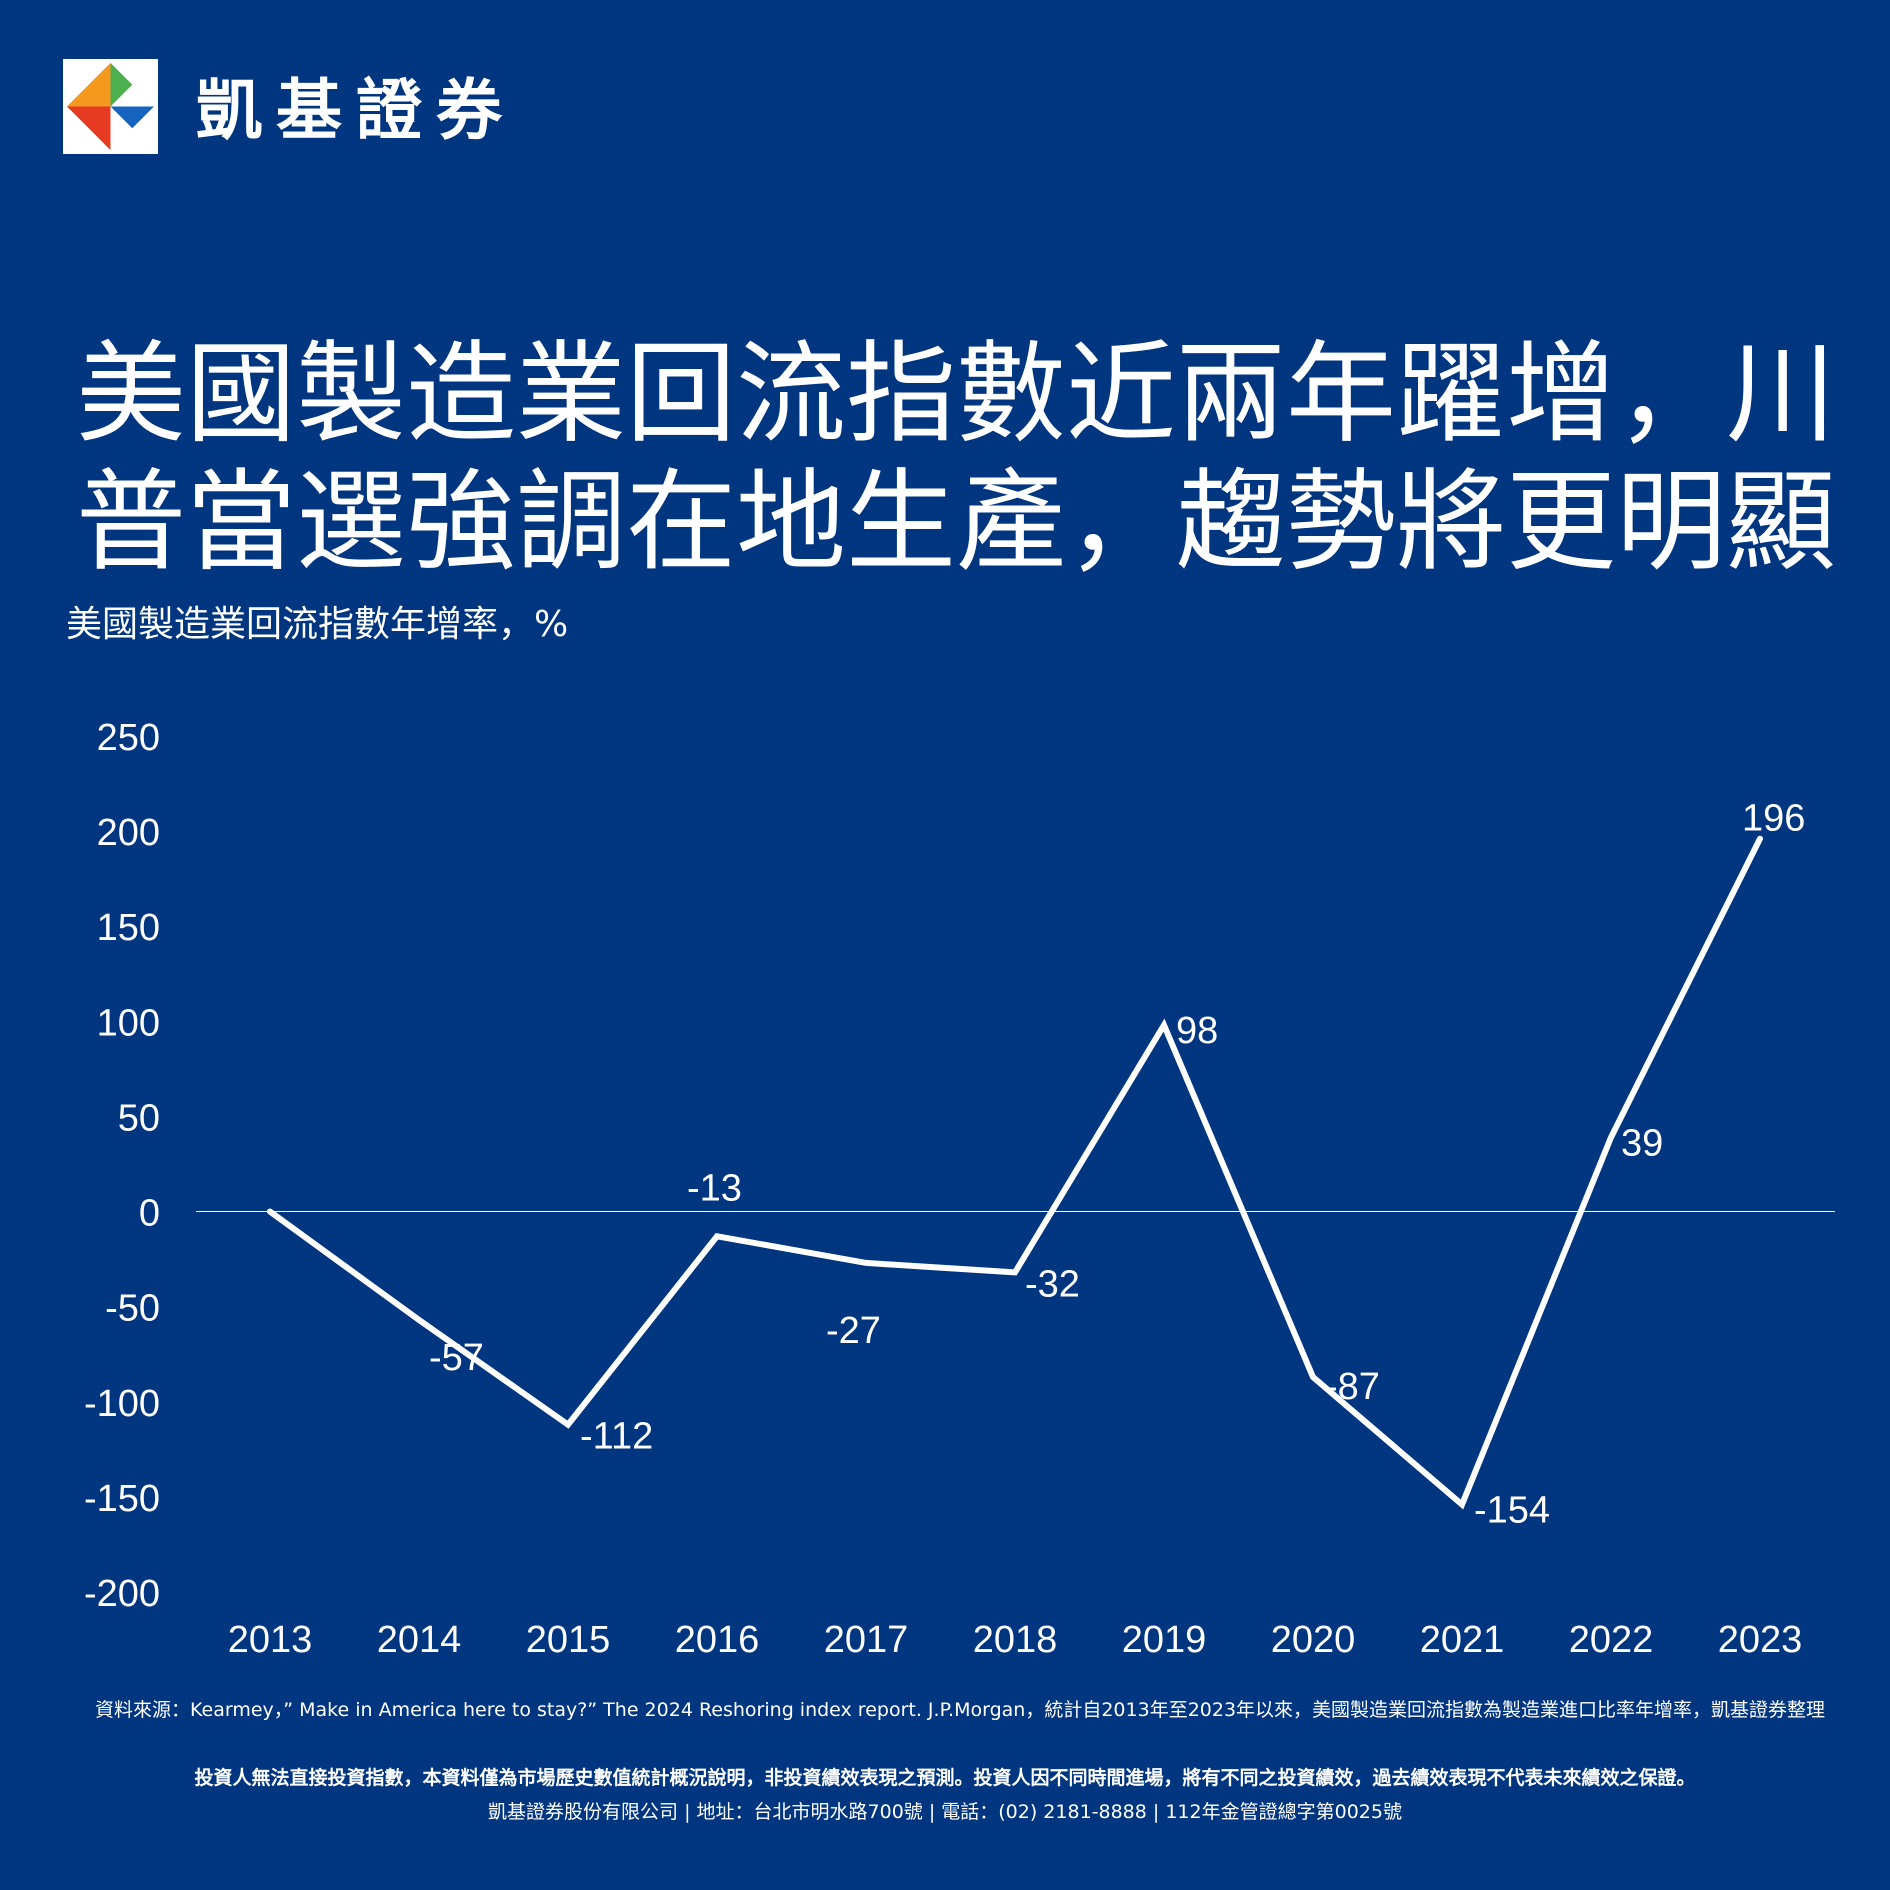  I want to click on x-tick-label-2016: 2016, so click(717, 1640).